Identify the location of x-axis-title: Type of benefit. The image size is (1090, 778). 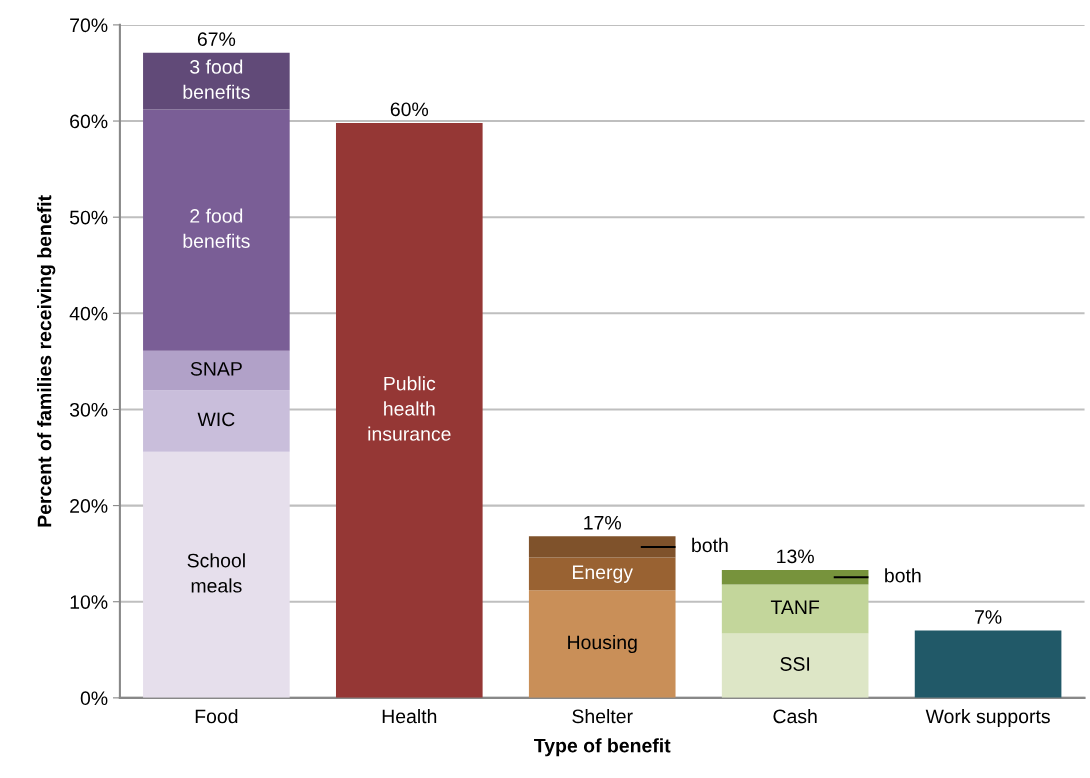
(602, 747).